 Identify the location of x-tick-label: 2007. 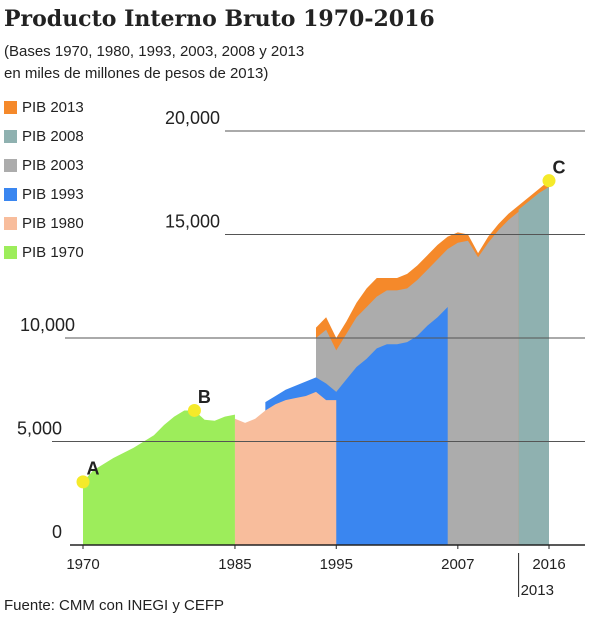
(457, 564).